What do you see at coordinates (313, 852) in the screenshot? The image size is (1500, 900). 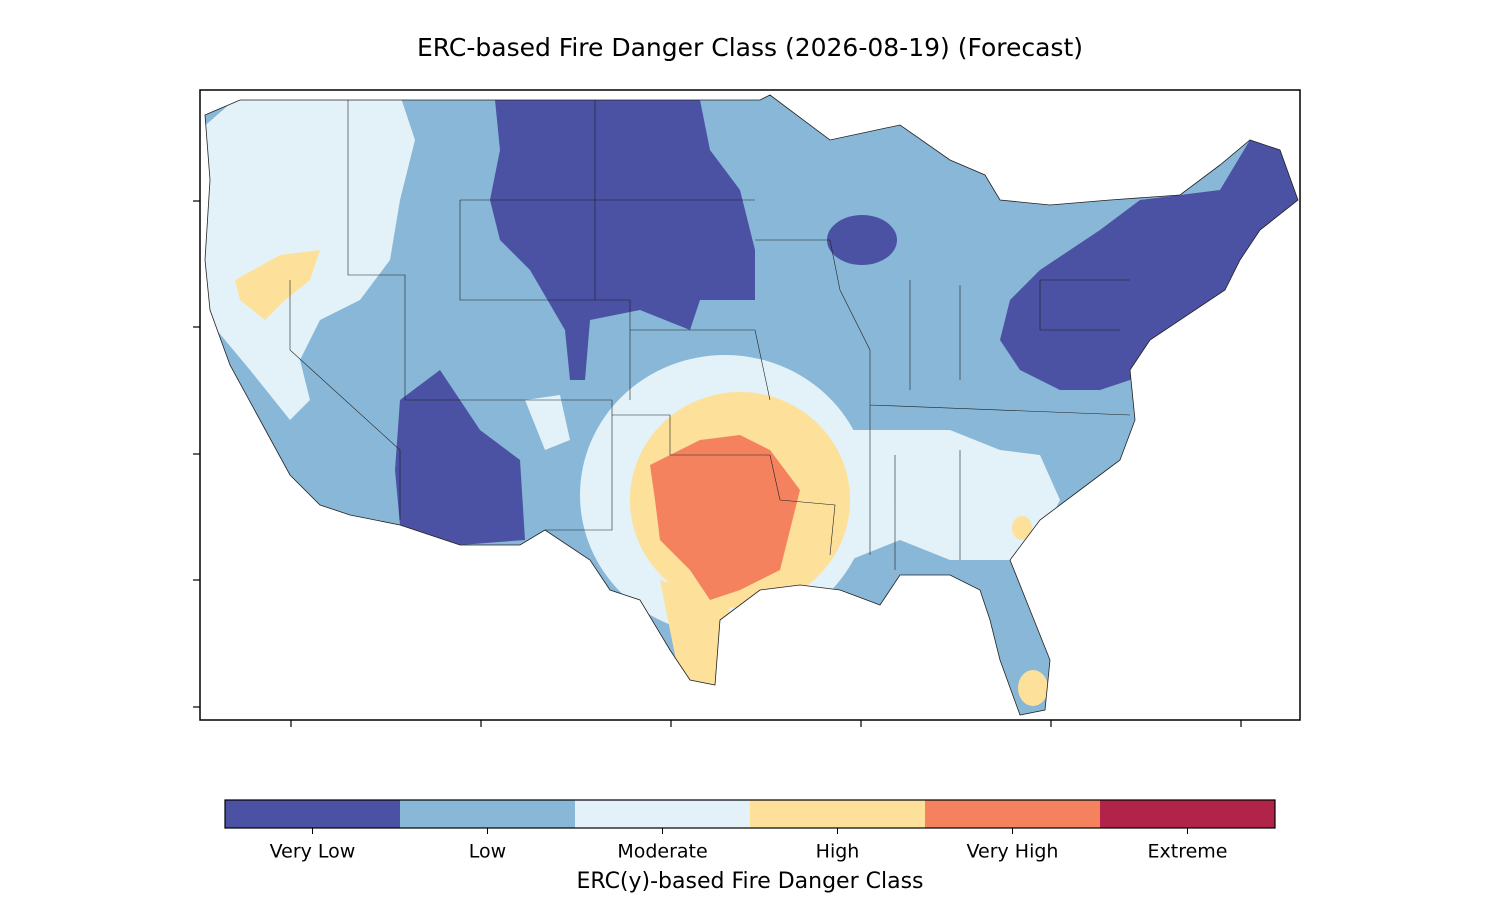 I see `colorbar-tick-label: Very Low` at bounding box center [313, 852].